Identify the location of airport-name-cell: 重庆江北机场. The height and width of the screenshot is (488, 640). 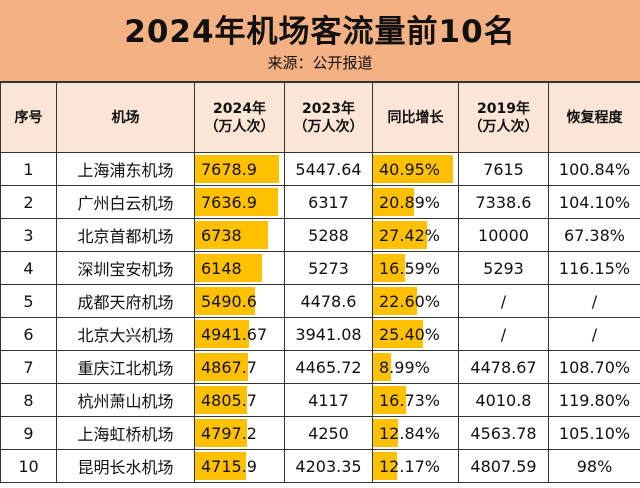
(125, 367).